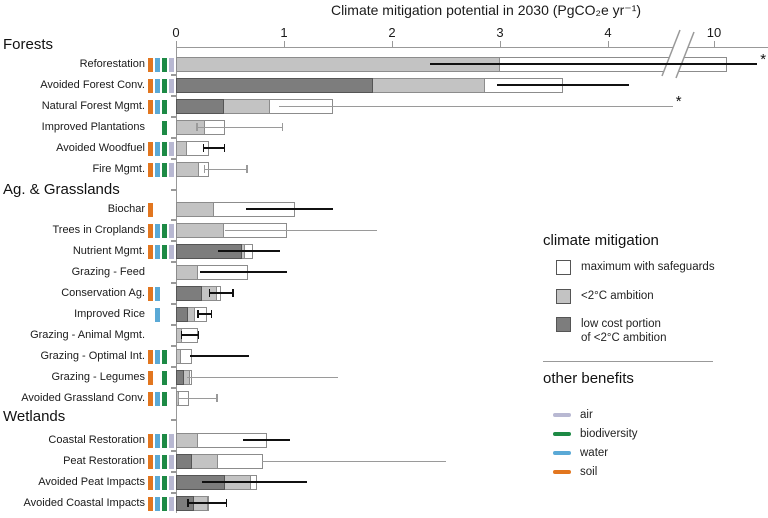  I want to click on bar-lowcost-peat-restoration, so click(184, 461).